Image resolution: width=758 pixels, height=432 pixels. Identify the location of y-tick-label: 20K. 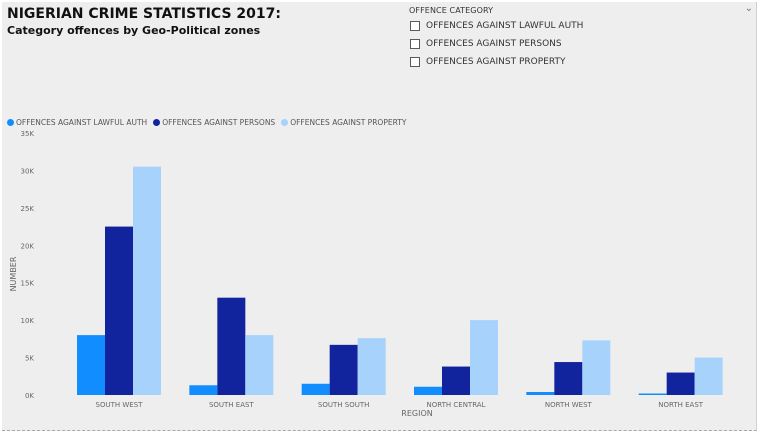
(28, 246).